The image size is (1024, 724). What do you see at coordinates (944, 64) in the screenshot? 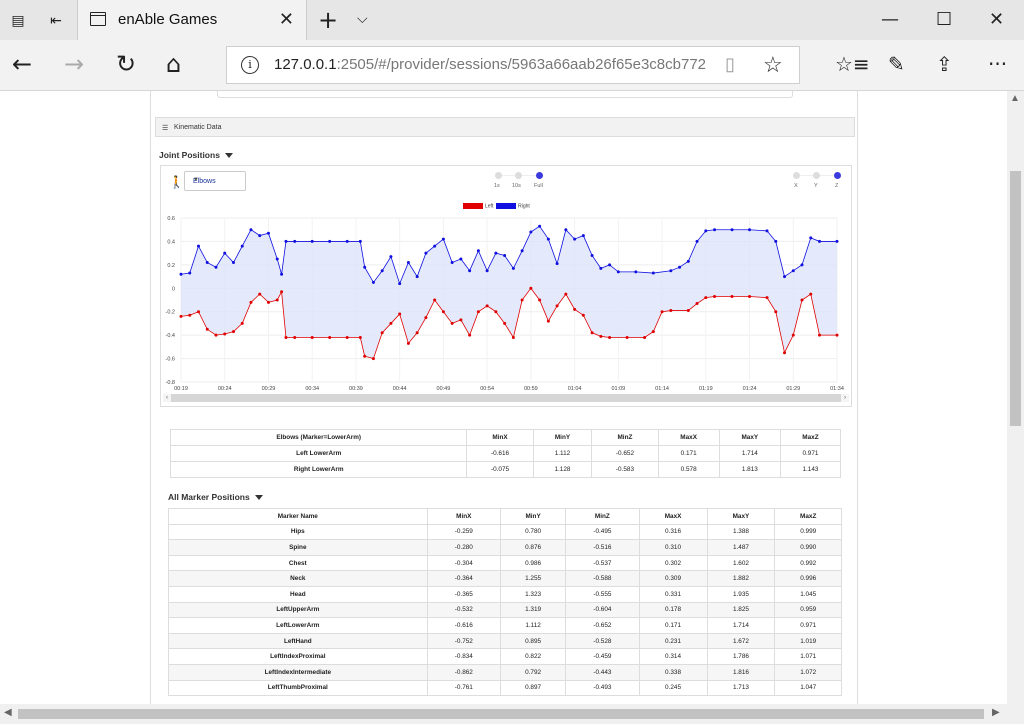
I see `share-icon: ⇪` at bounding box center [944, 64].